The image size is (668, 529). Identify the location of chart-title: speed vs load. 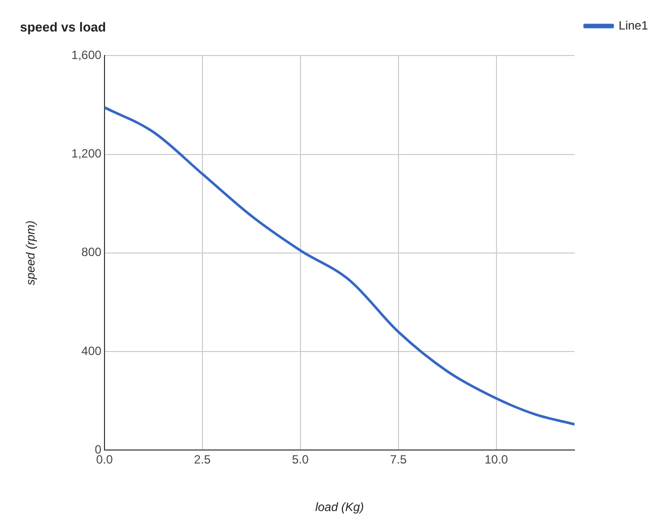
(63, 26).